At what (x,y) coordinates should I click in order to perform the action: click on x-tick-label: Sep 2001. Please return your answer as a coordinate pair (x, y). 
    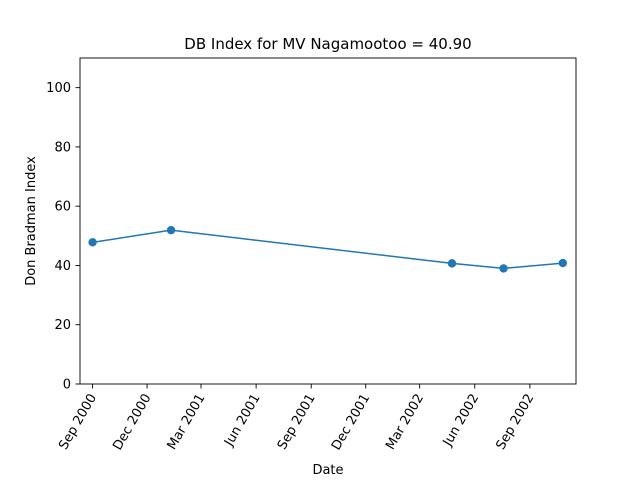
    Looking at the image, I should click on (297, 422).